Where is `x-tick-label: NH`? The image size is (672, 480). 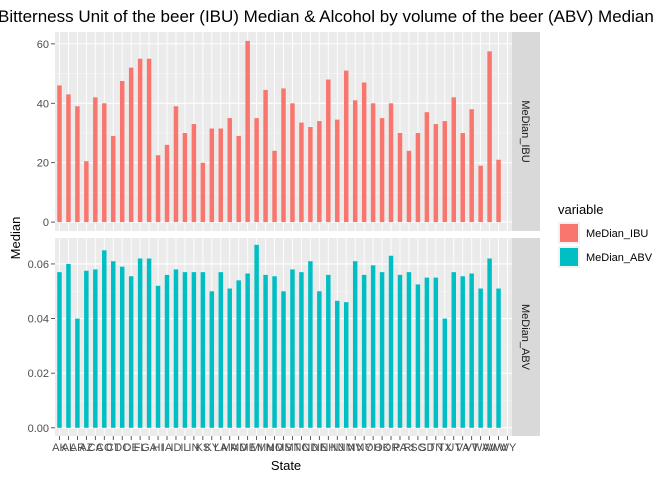 x-tick-label: NH is located at coordinates (328, 448).